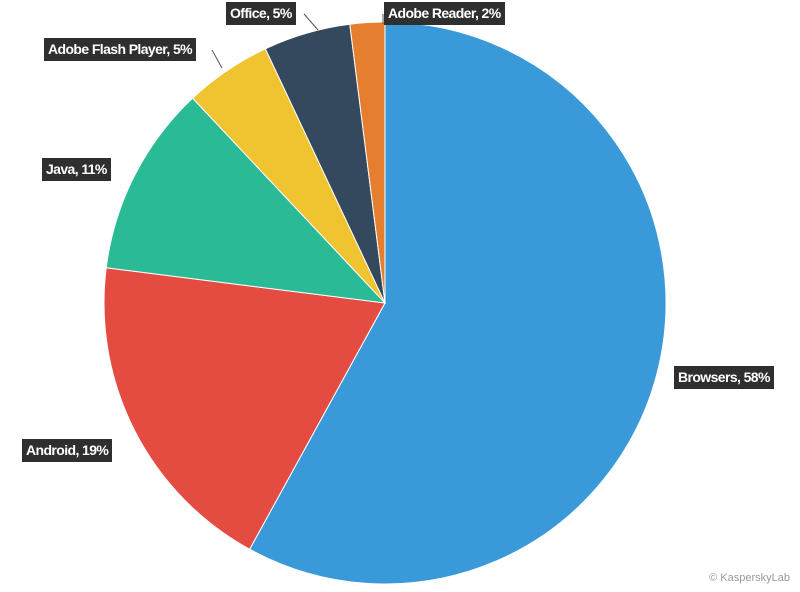 The image size is (800, 592). What do you see at coordinates (724, 377) in the screenshot?
I see `data-label: Browsers, 58%` at bounding box center [724, 377].